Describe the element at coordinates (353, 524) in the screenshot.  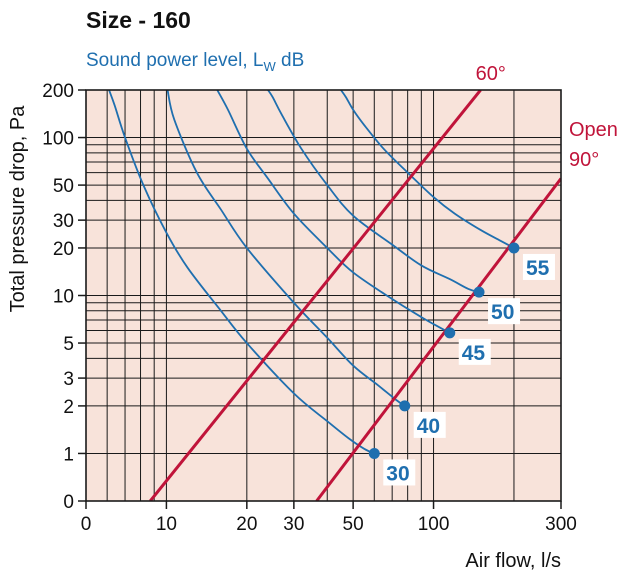
I see `x-tick-label: 50` at that location.